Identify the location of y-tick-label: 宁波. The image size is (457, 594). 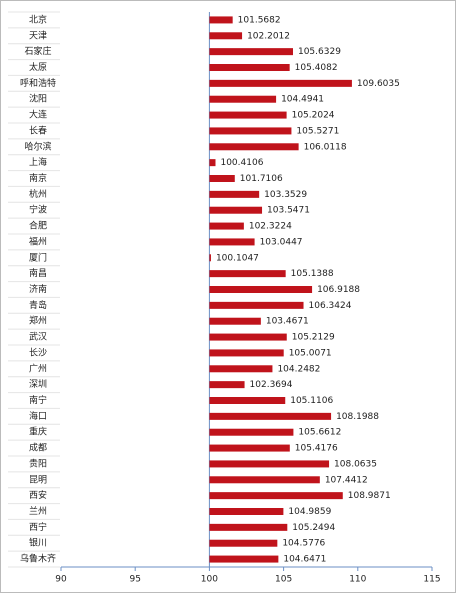
(38, 210).